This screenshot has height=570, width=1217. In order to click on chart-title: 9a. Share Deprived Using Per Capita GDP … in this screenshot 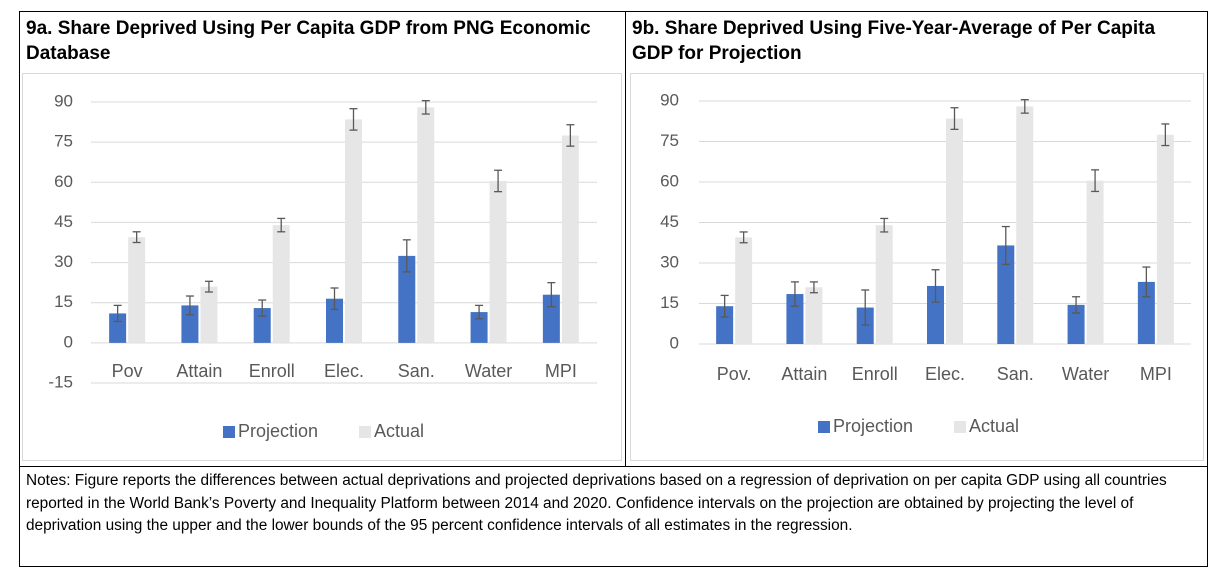, I will do `click(308, 41)`.